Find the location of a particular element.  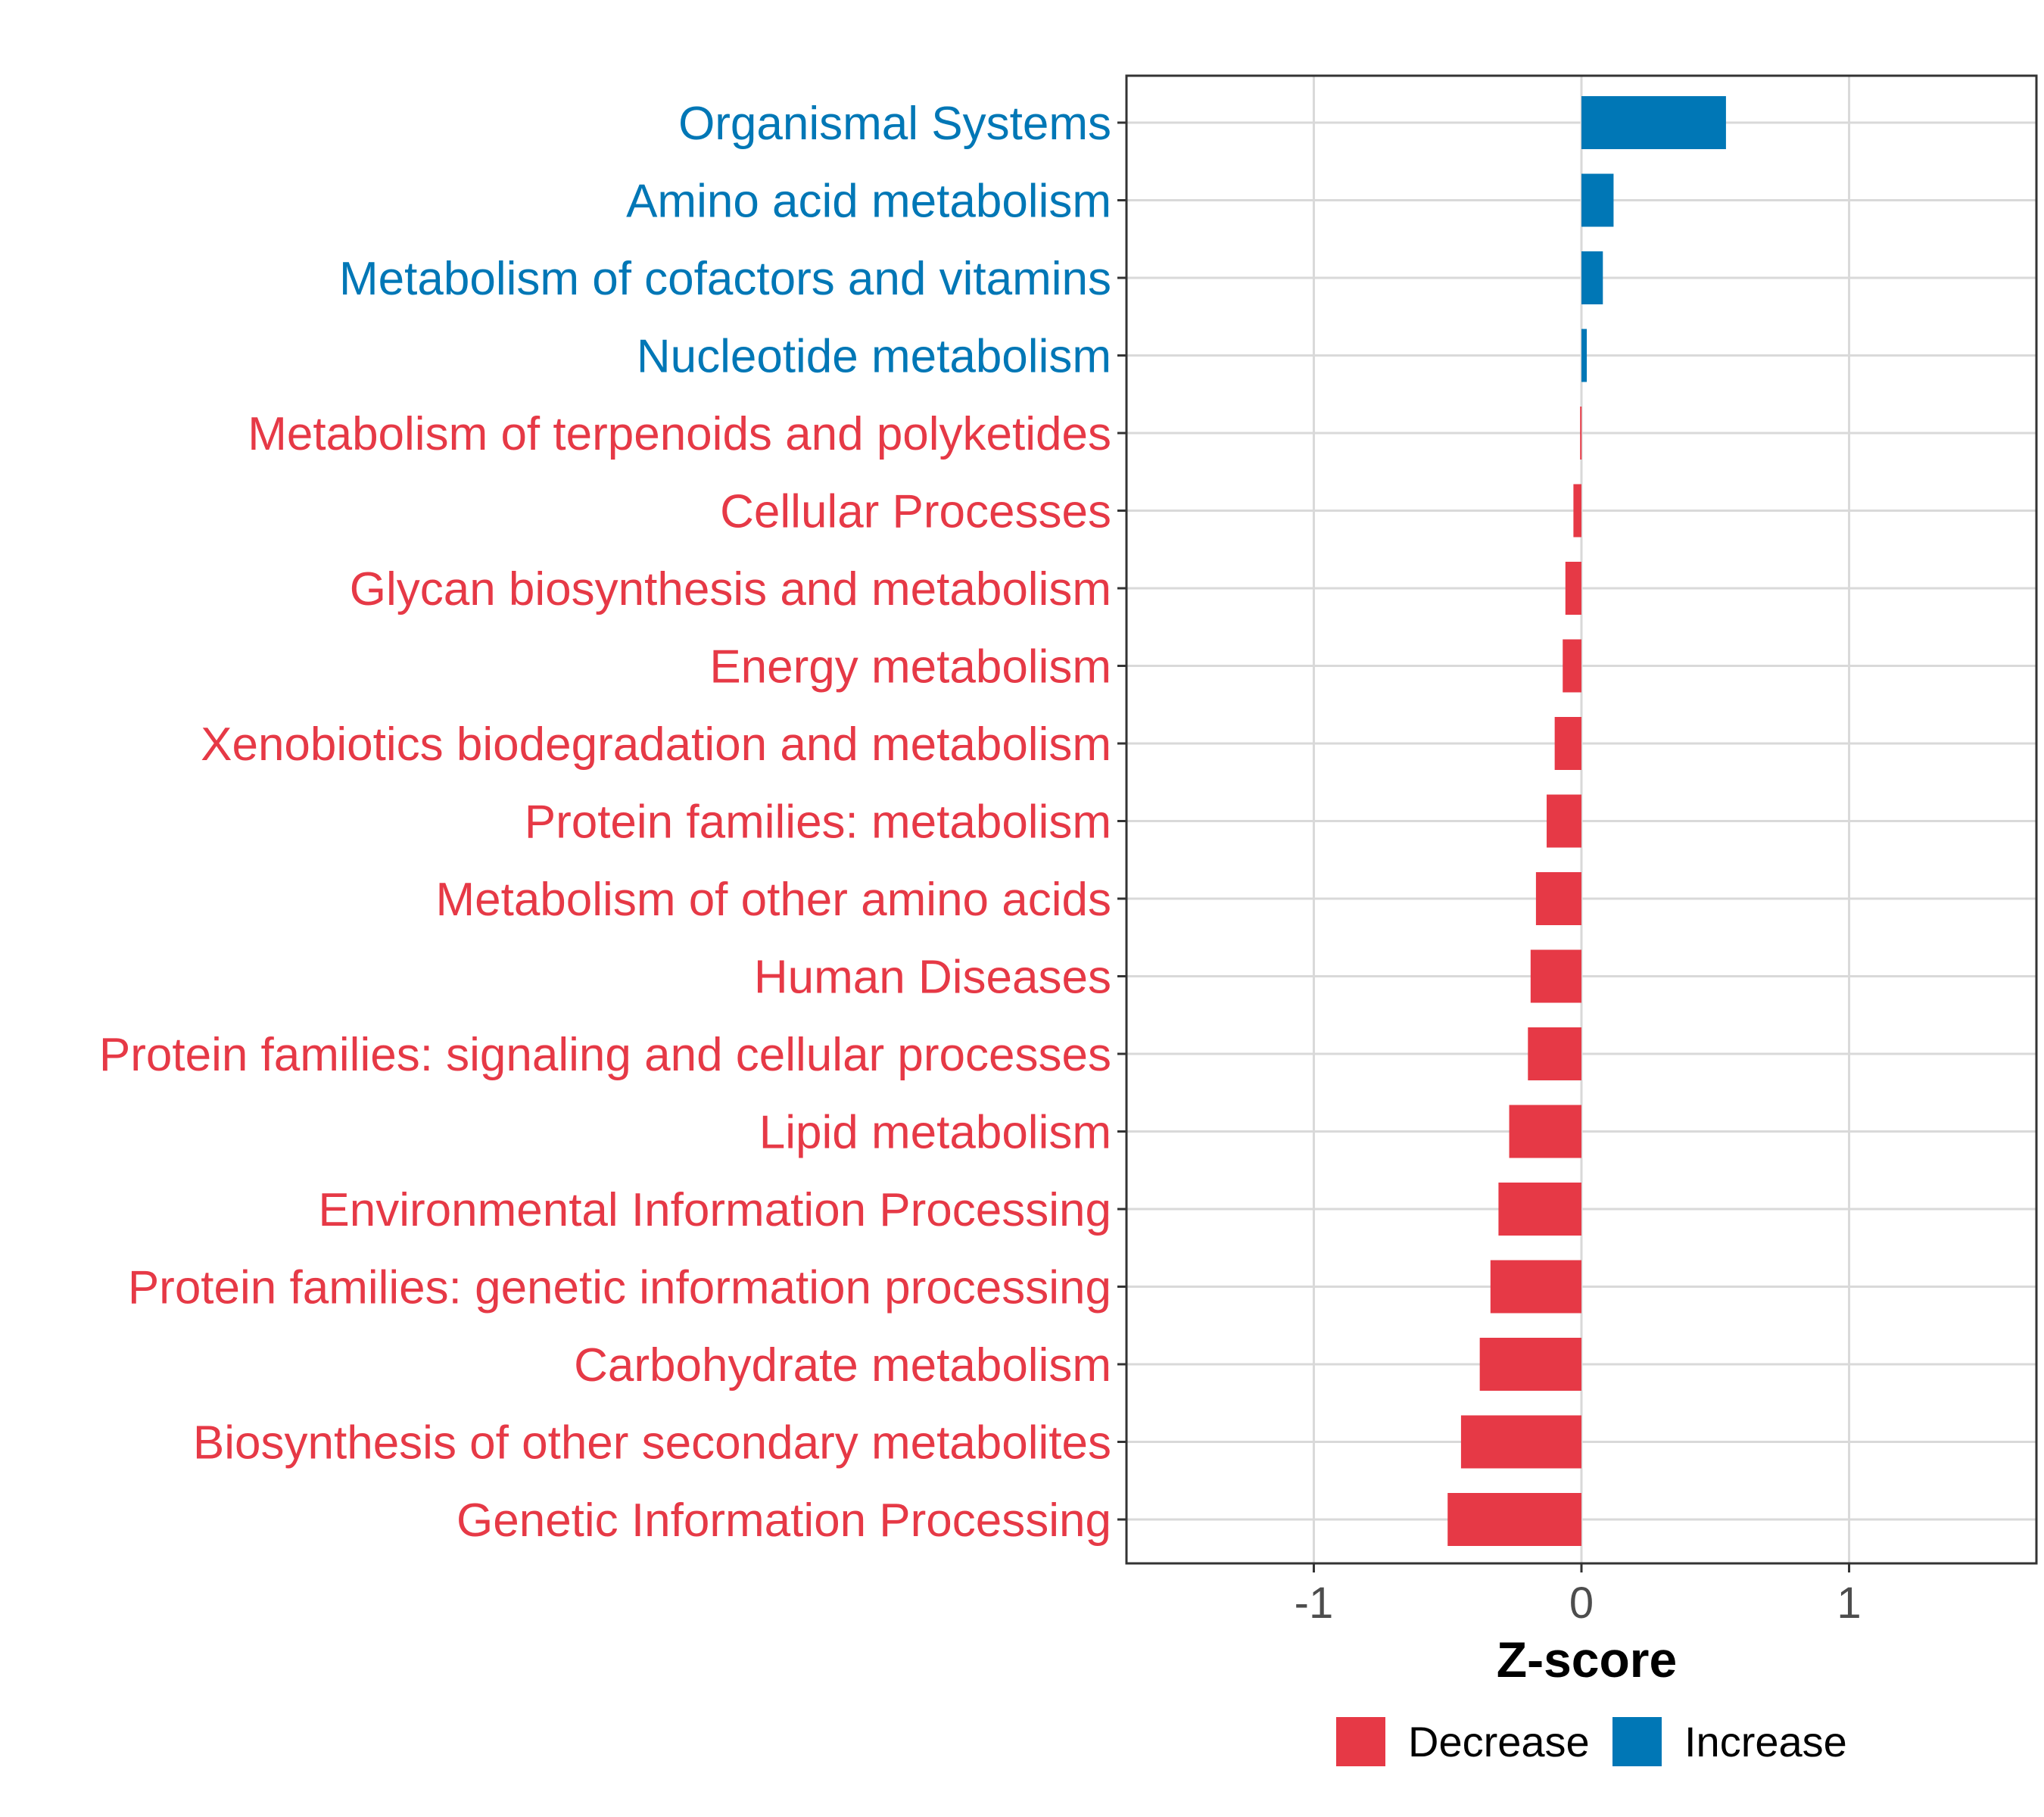

category-label: Glycan biosynthesis and metabolism is located at coordinates (730, 589).